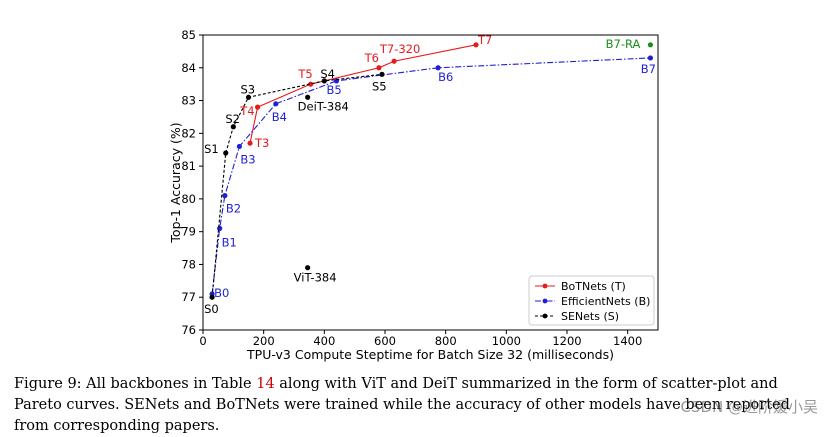  I want to click on point-label-s5: S5, so click(379, 86).